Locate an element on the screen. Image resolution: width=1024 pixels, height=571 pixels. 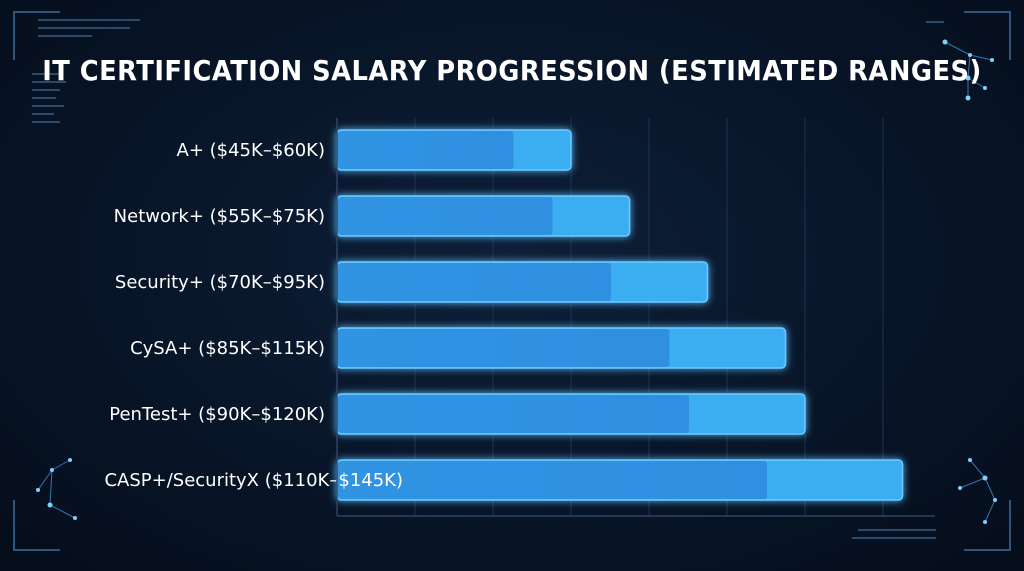
corner-bracket-bottom-right is located at coordinates (987, 525).